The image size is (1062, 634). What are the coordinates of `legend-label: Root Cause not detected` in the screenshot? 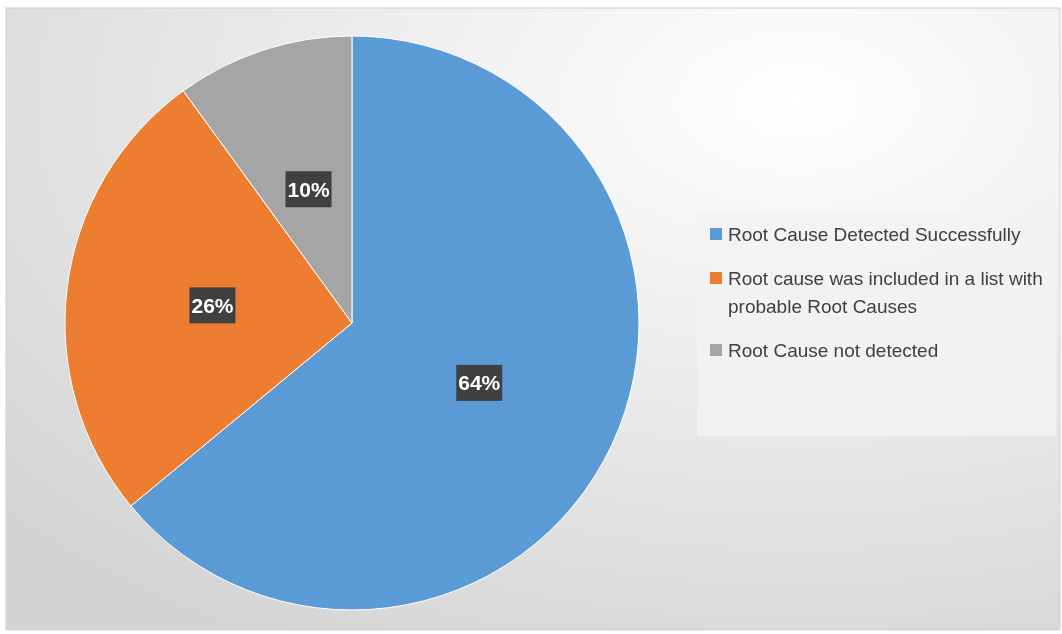 It's located at (833, 350).